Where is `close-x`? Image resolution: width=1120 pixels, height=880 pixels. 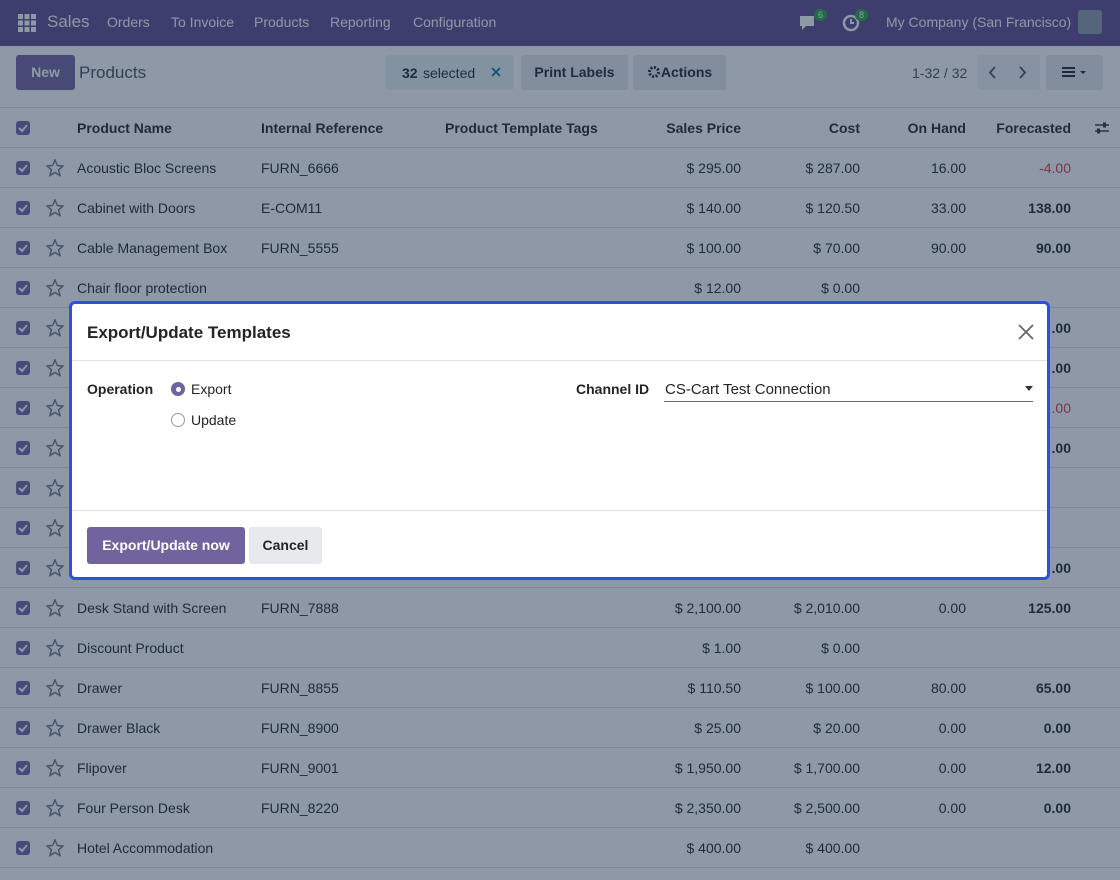
close-x is located at coordinates (1026, 332).